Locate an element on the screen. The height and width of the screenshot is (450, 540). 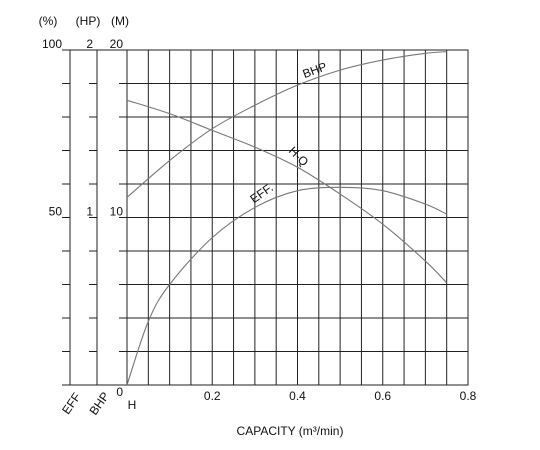
y-axis-unit: (%) is located at coordinates (48, 21).